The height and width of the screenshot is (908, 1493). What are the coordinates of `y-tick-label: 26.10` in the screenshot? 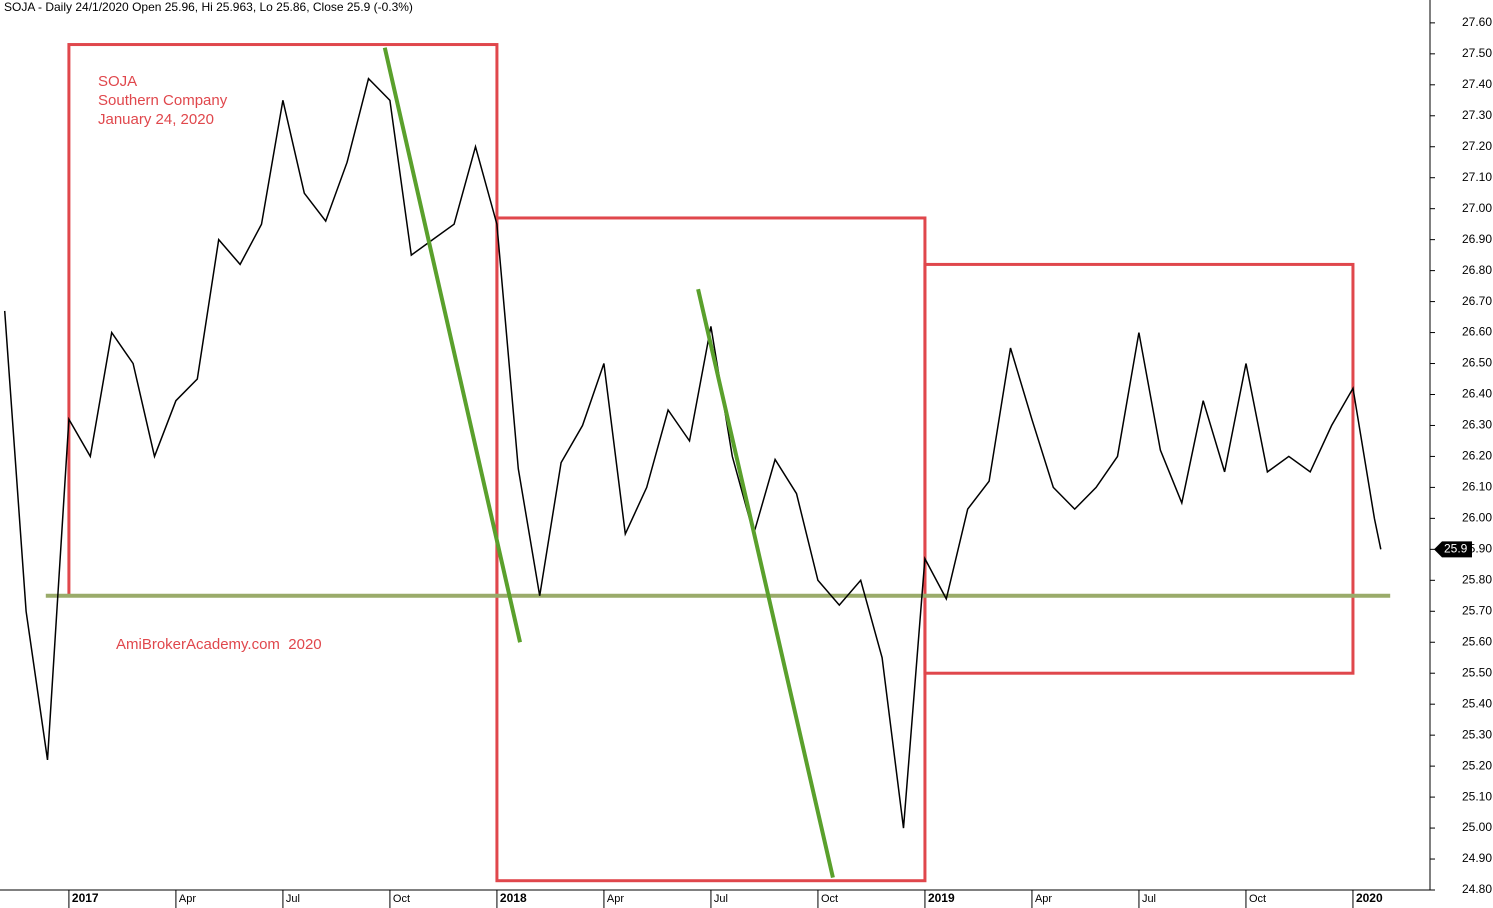 It's located at (1477, 487).